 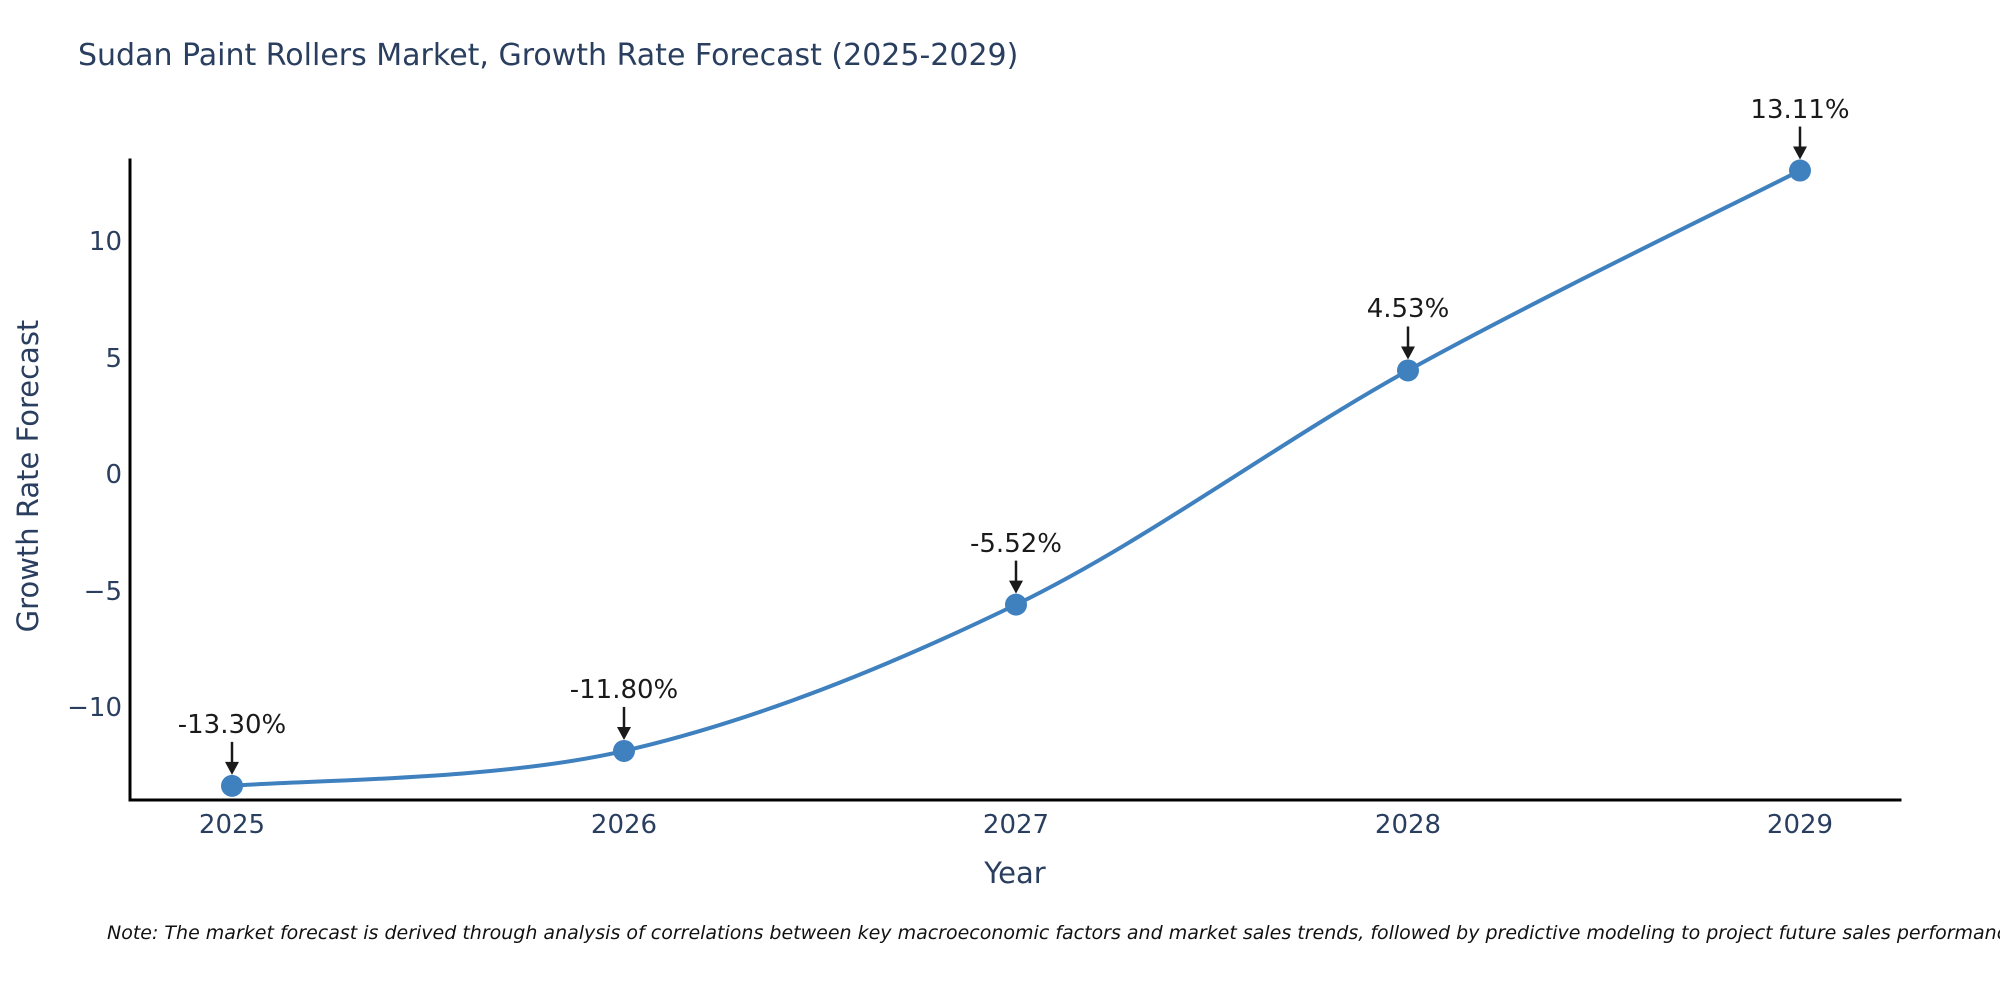 I want to click on data-point-2025, so click(x=232, y=785).